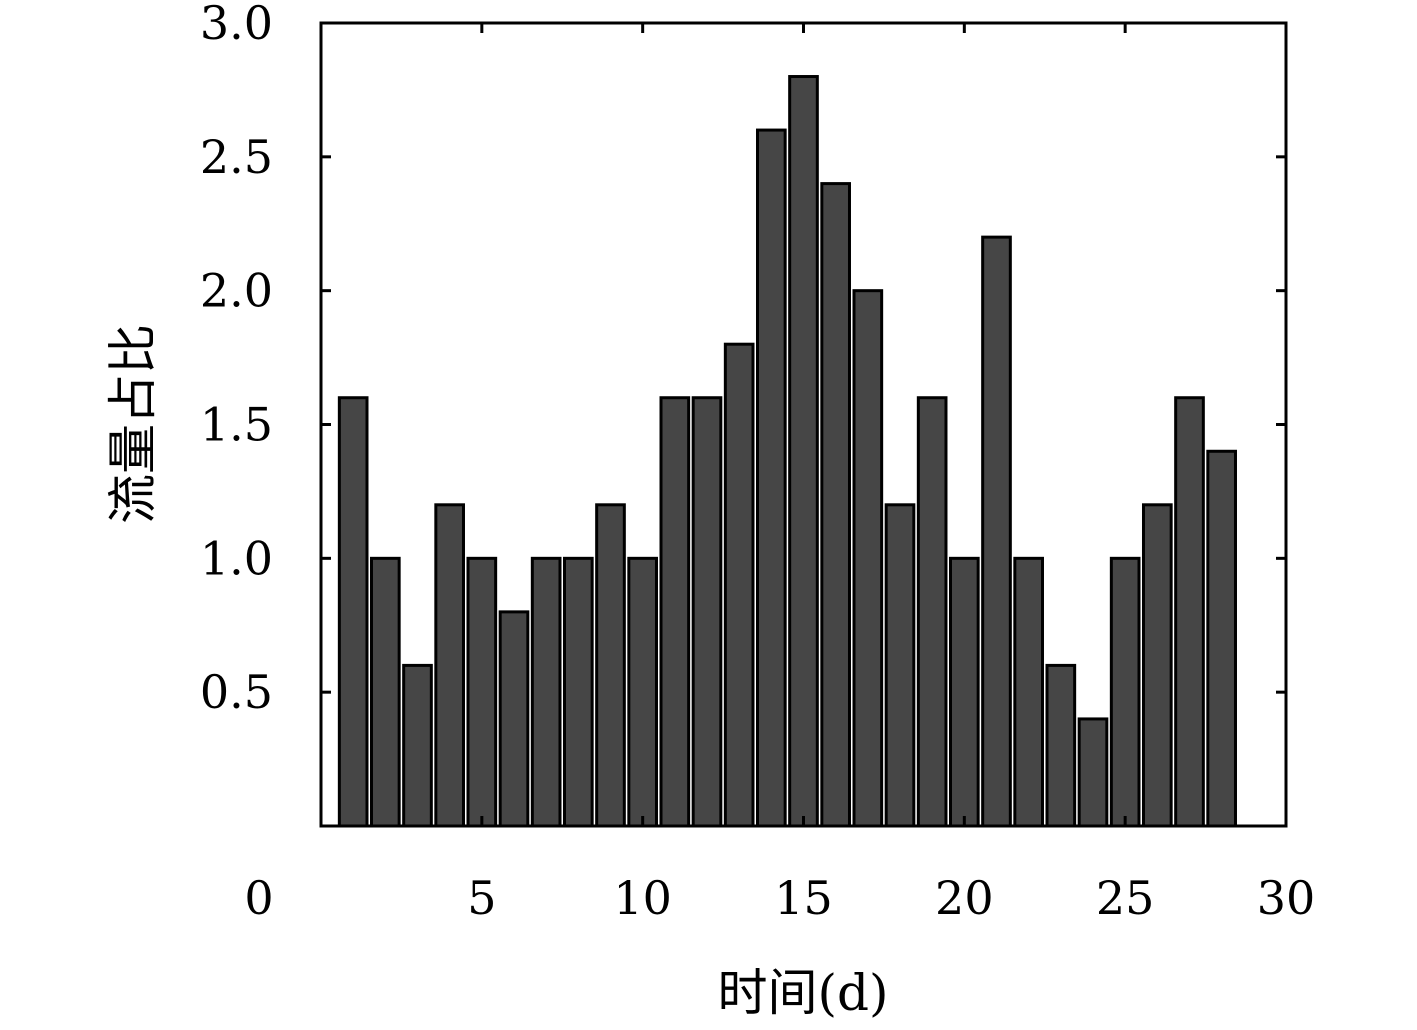  I want to click on x-tick-label-30: 30, so click(1286, 898).